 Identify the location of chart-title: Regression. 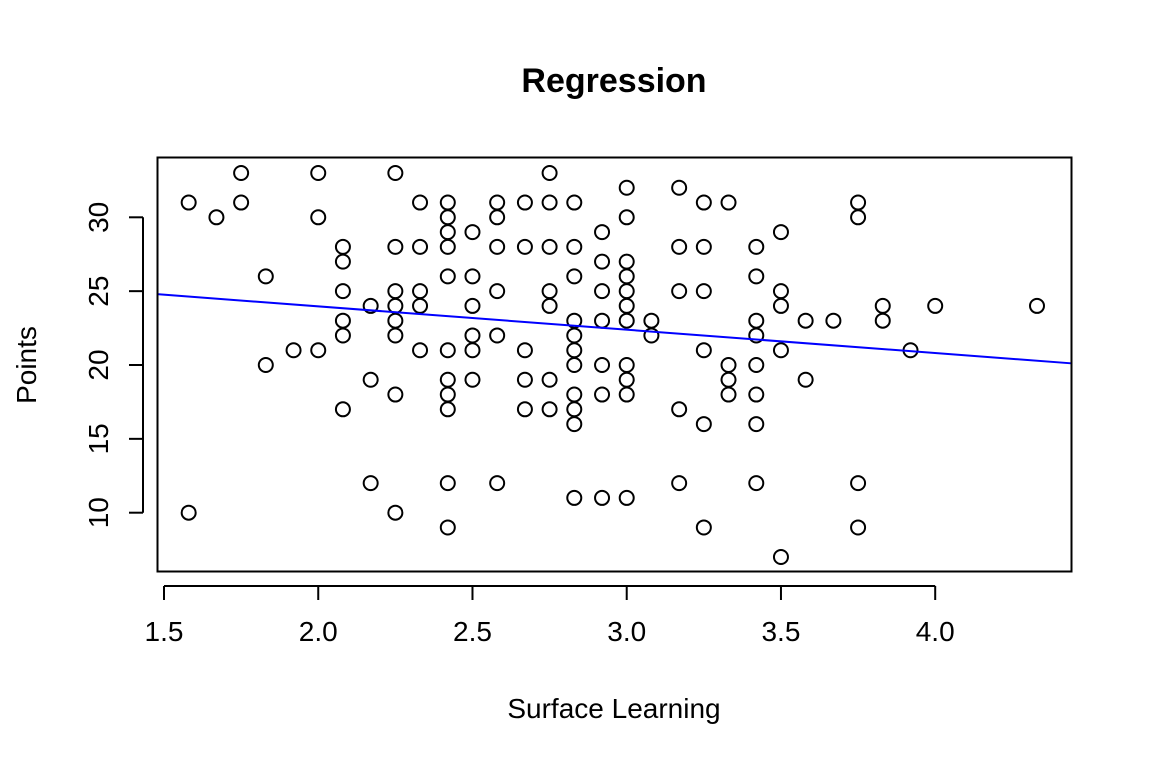
(613, 81).